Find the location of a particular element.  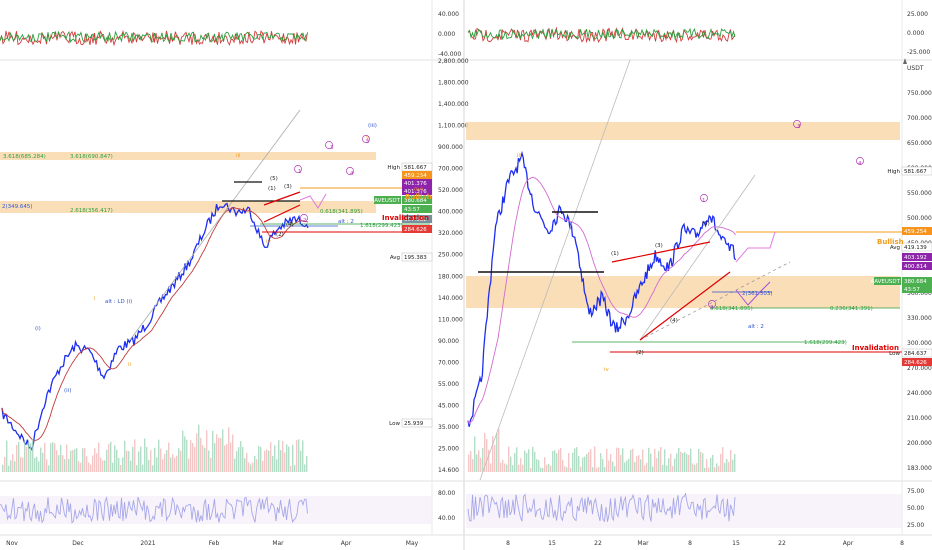

right-price-tag-label: Low is located at coordinates (894, 354).